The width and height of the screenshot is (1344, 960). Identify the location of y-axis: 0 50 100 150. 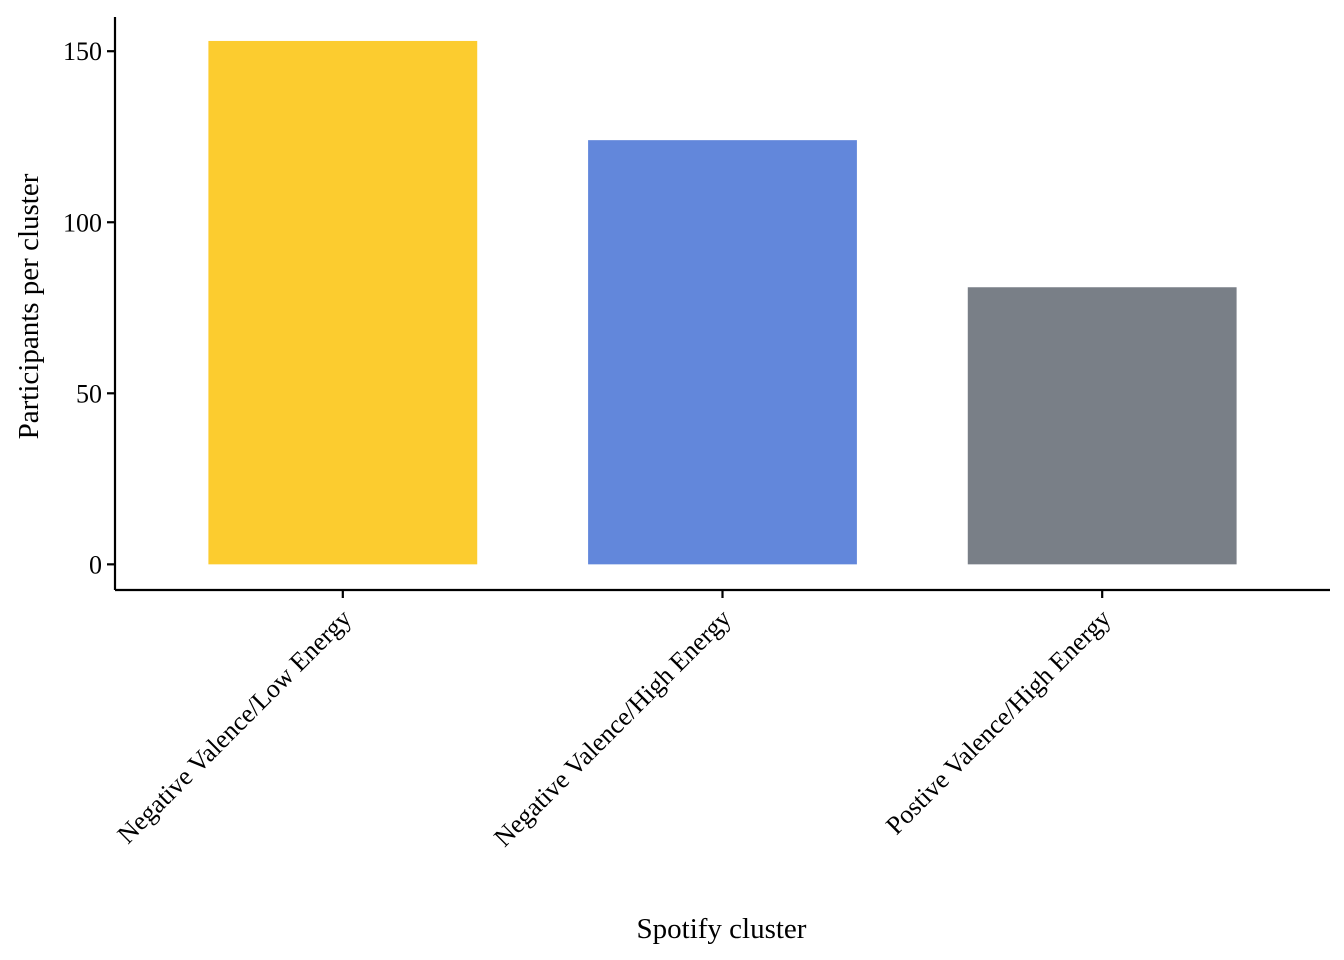
(90, 303).